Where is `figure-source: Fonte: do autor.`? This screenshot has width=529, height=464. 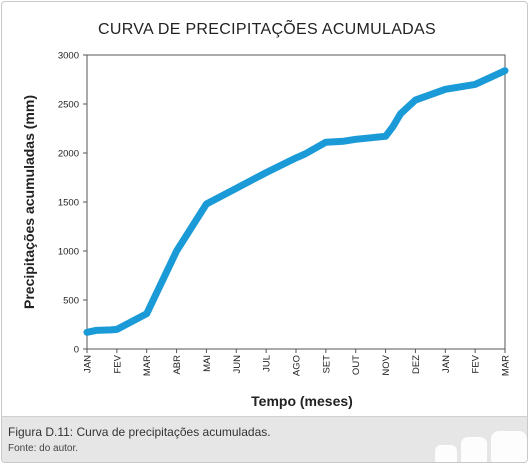 figure-source: Fonte: do autor. is located at coordinates (43, 448).